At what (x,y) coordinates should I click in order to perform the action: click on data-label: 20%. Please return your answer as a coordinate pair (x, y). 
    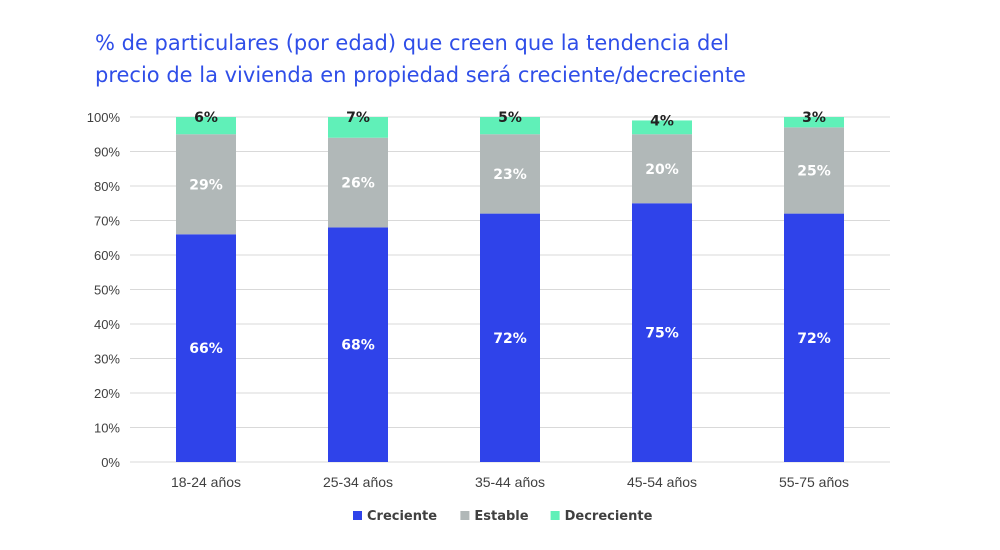
    Looking at the image, I should click on (662, 170).